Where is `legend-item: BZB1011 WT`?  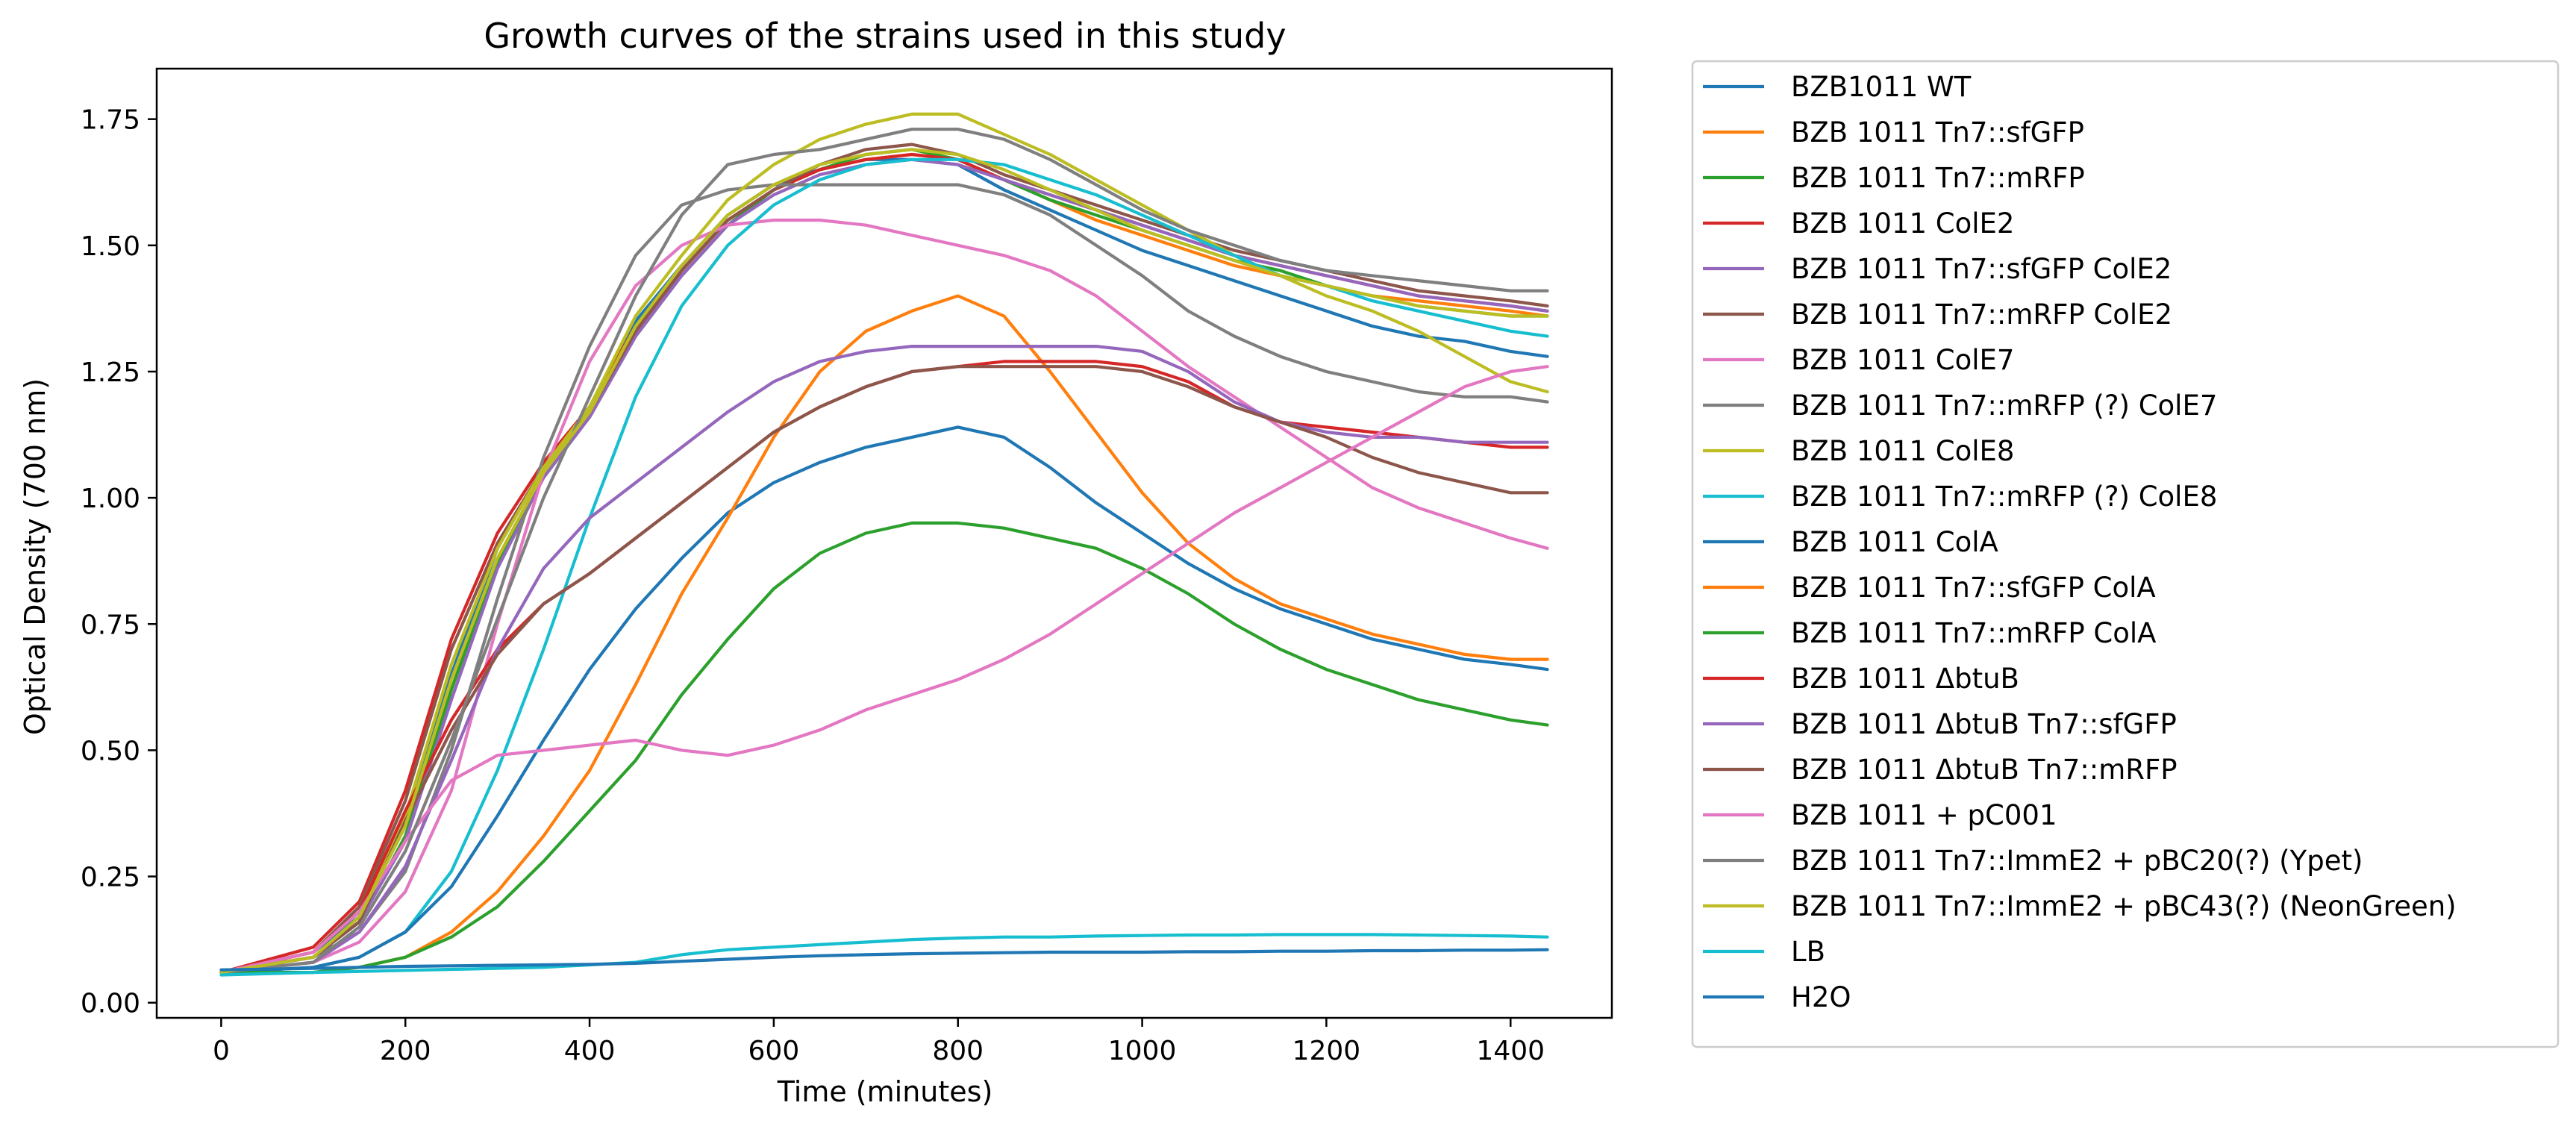 legend-item: BZB1011 WT is located at coordinates (1837, 87).